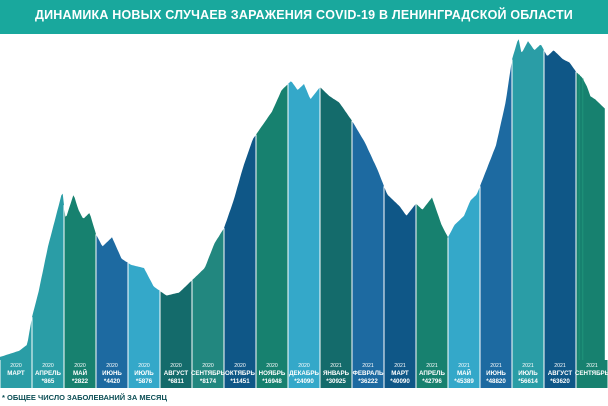 Image resolution: width=608 pixels, height=406 pixels. Describe the element at coordinates (144, 381) in the screenshot. I see `month-total-label: *5876` at that location.